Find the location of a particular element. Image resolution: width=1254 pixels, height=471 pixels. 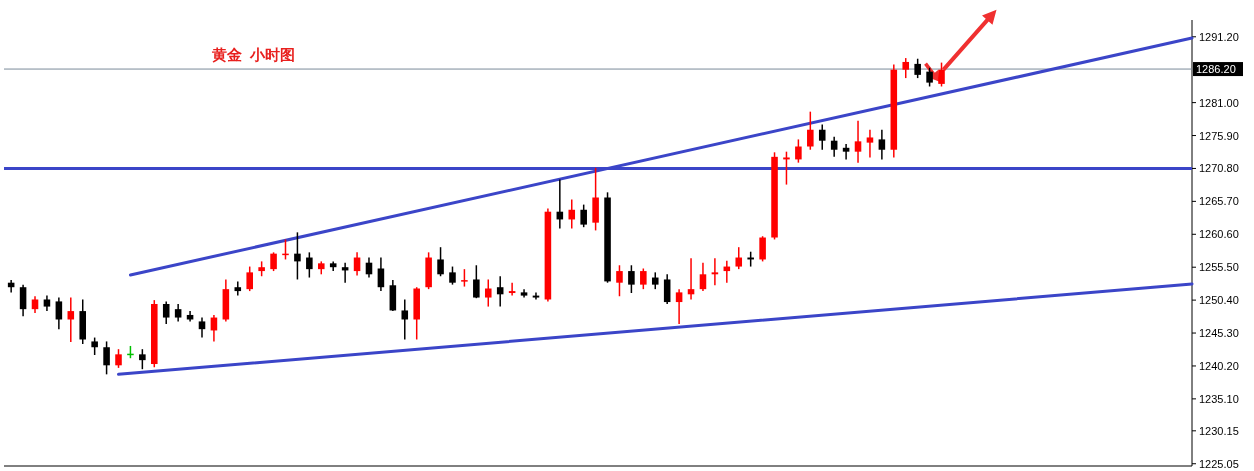

y-tick-label: 1225.05 is located at coordinates (1219, 463).